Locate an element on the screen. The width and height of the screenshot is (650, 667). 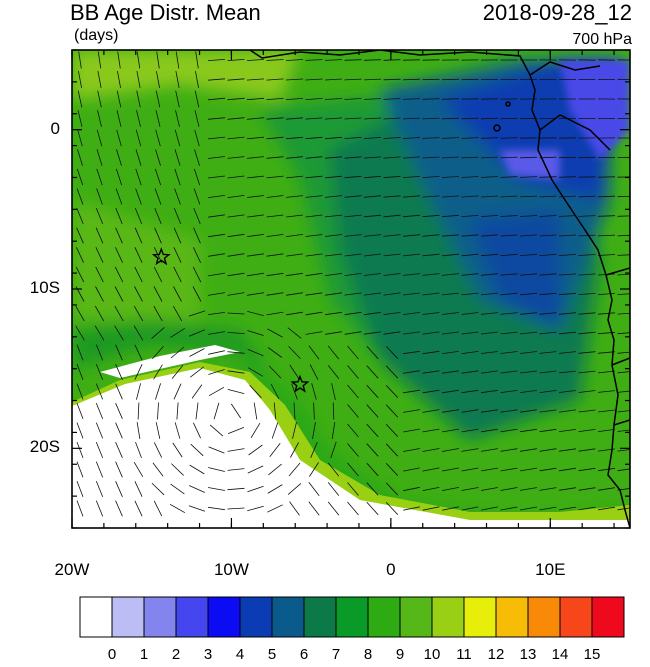
map-title: BB Age Distr. Mean is located at coordinates (165, 12).